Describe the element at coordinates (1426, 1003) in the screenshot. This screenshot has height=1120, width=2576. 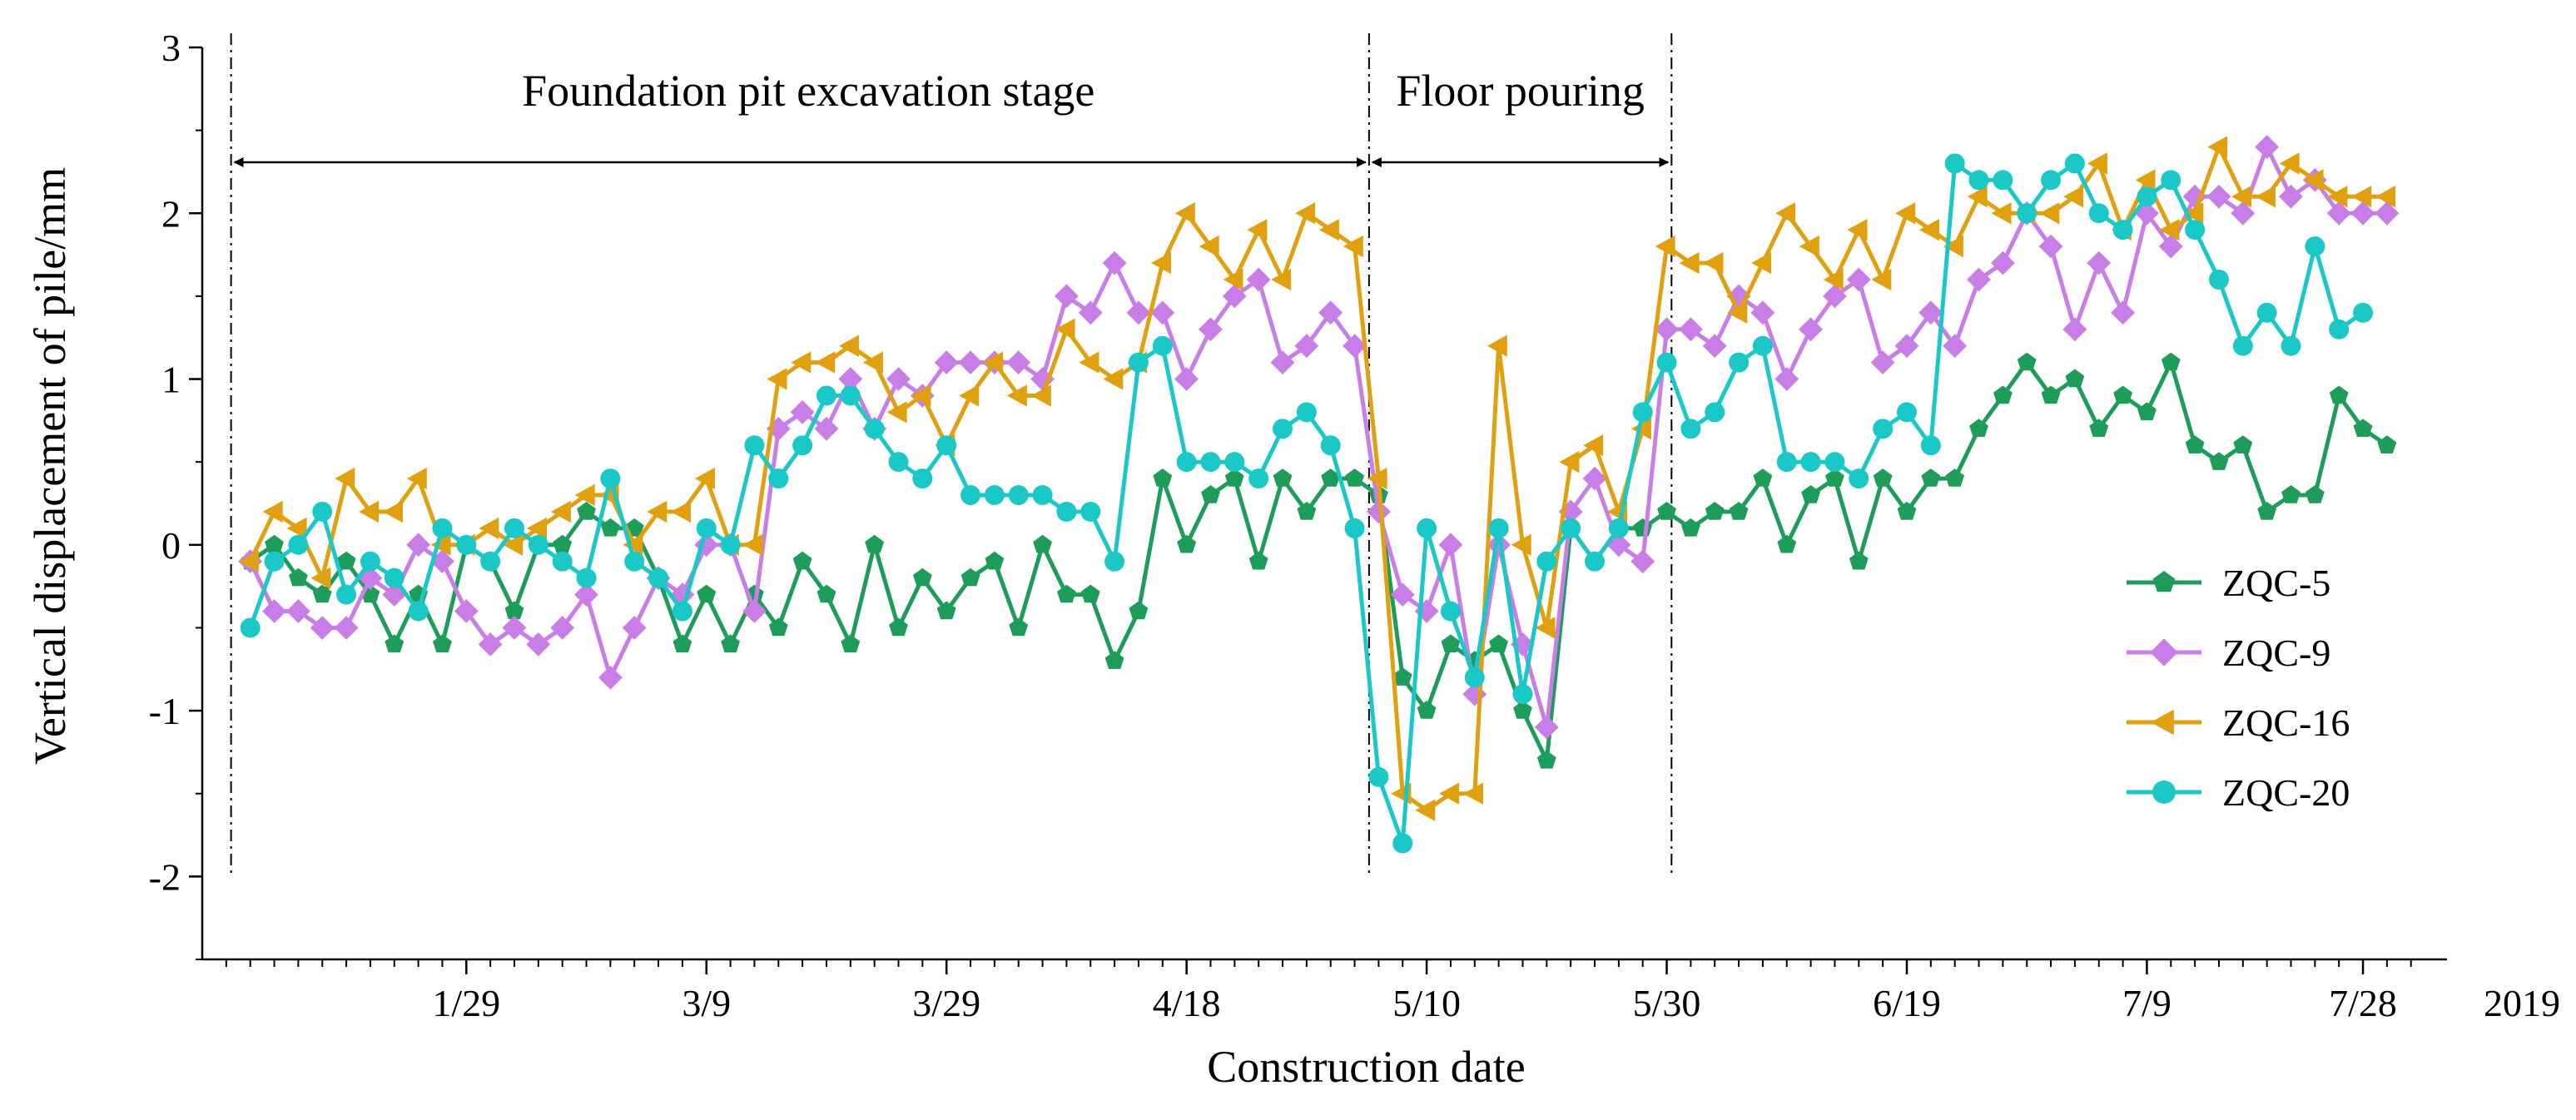
I see `x-tick-label: 5/10` at that location.